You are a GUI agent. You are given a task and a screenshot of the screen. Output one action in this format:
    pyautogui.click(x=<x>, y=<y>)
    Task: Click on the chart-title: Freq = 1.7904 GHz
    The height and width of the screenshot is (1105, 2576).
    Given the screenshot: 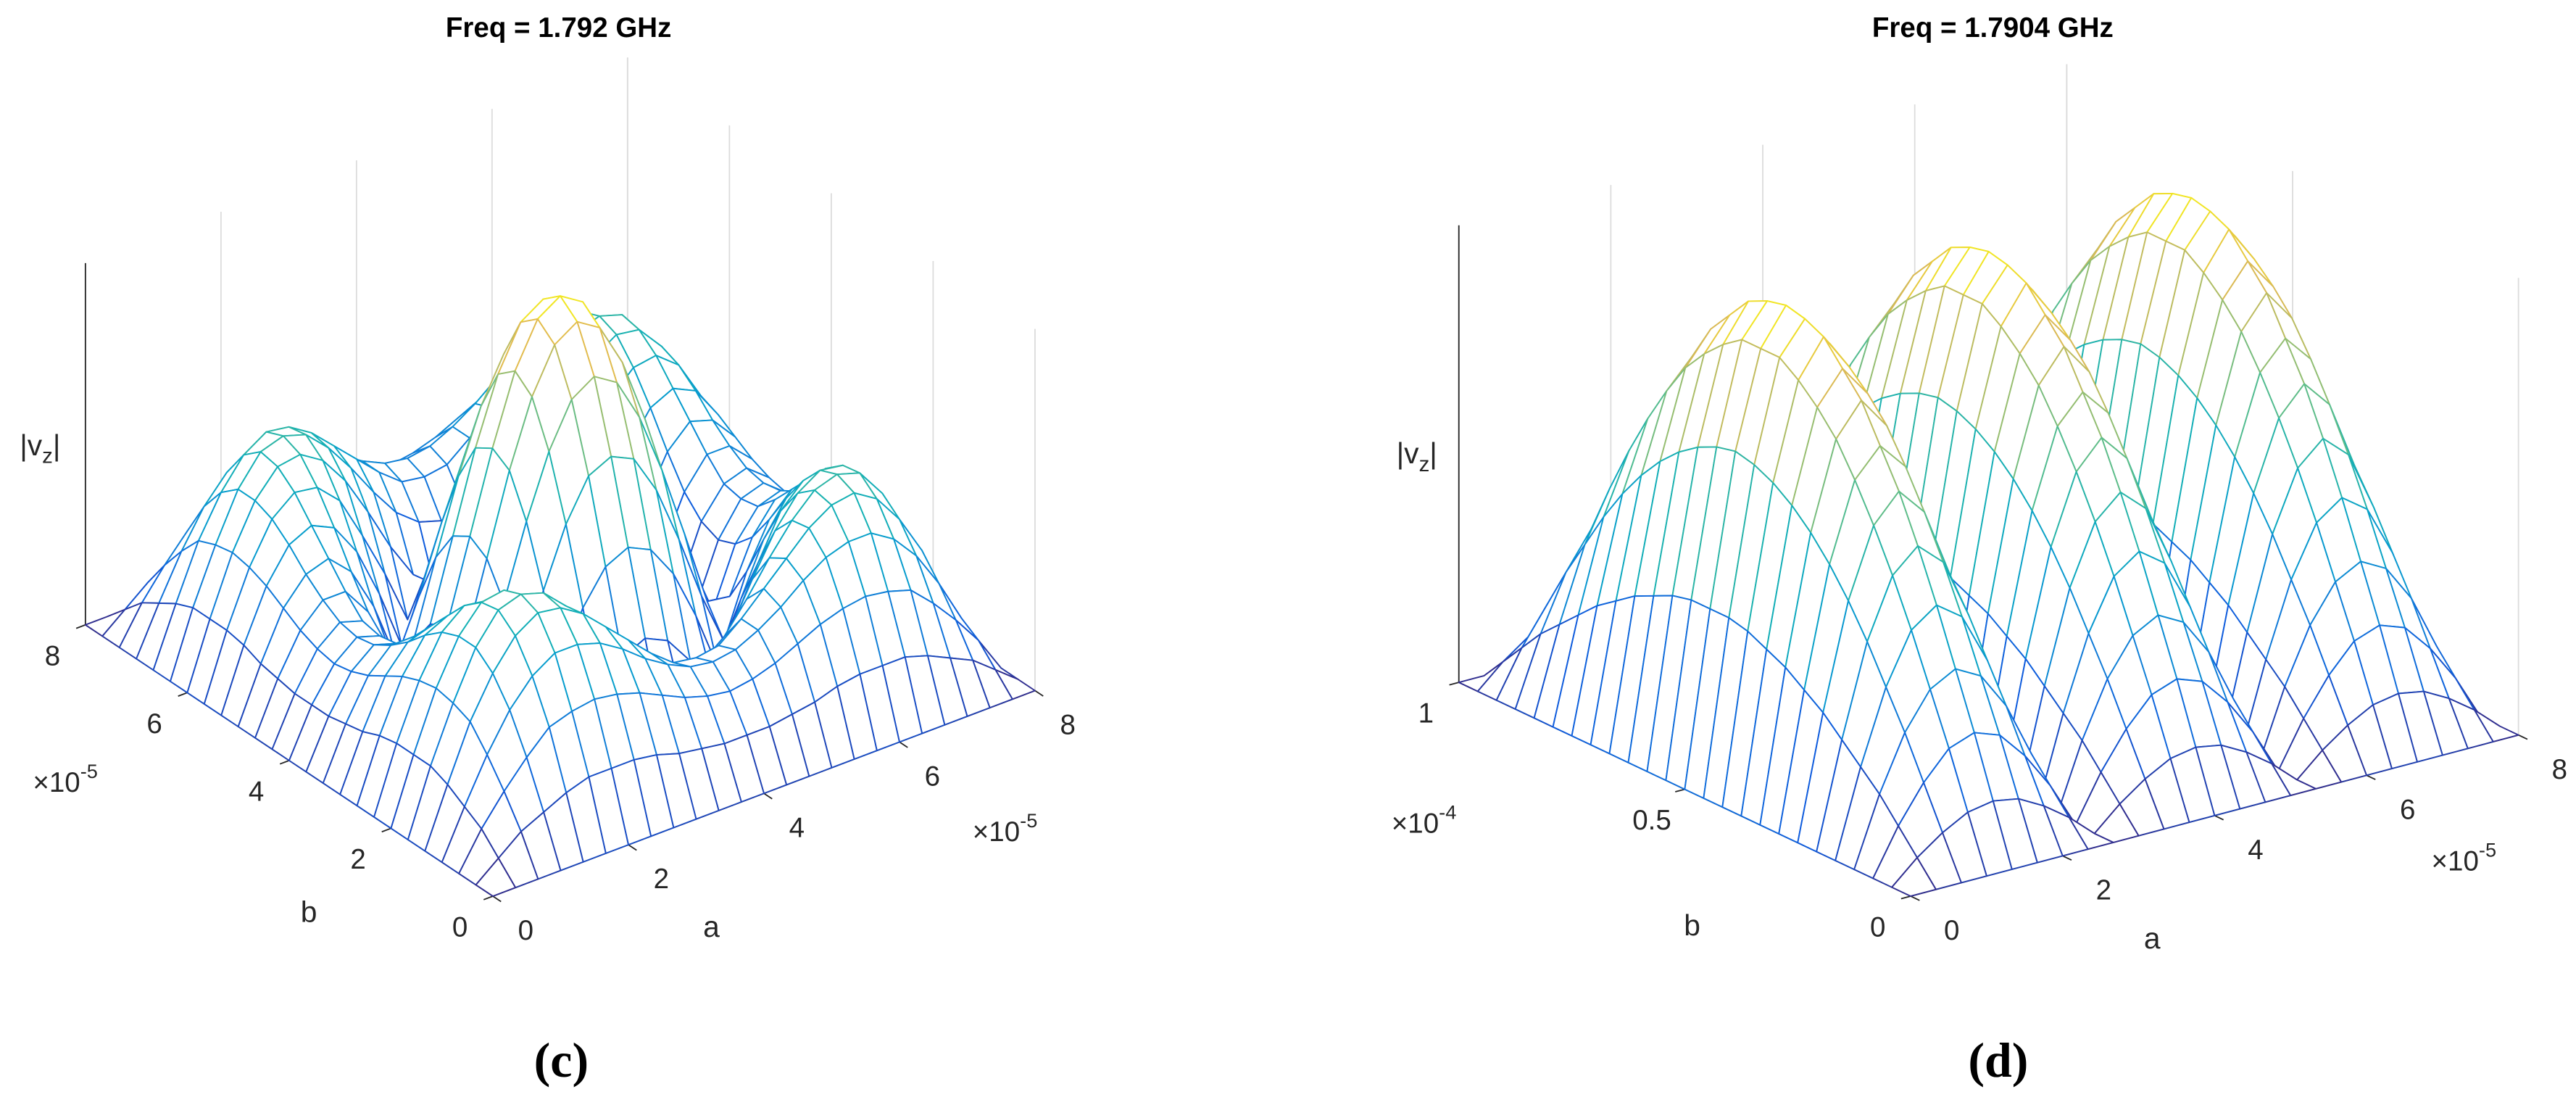 What is the action you would take?
    pyautogui.click(x=1993, y=28)
    